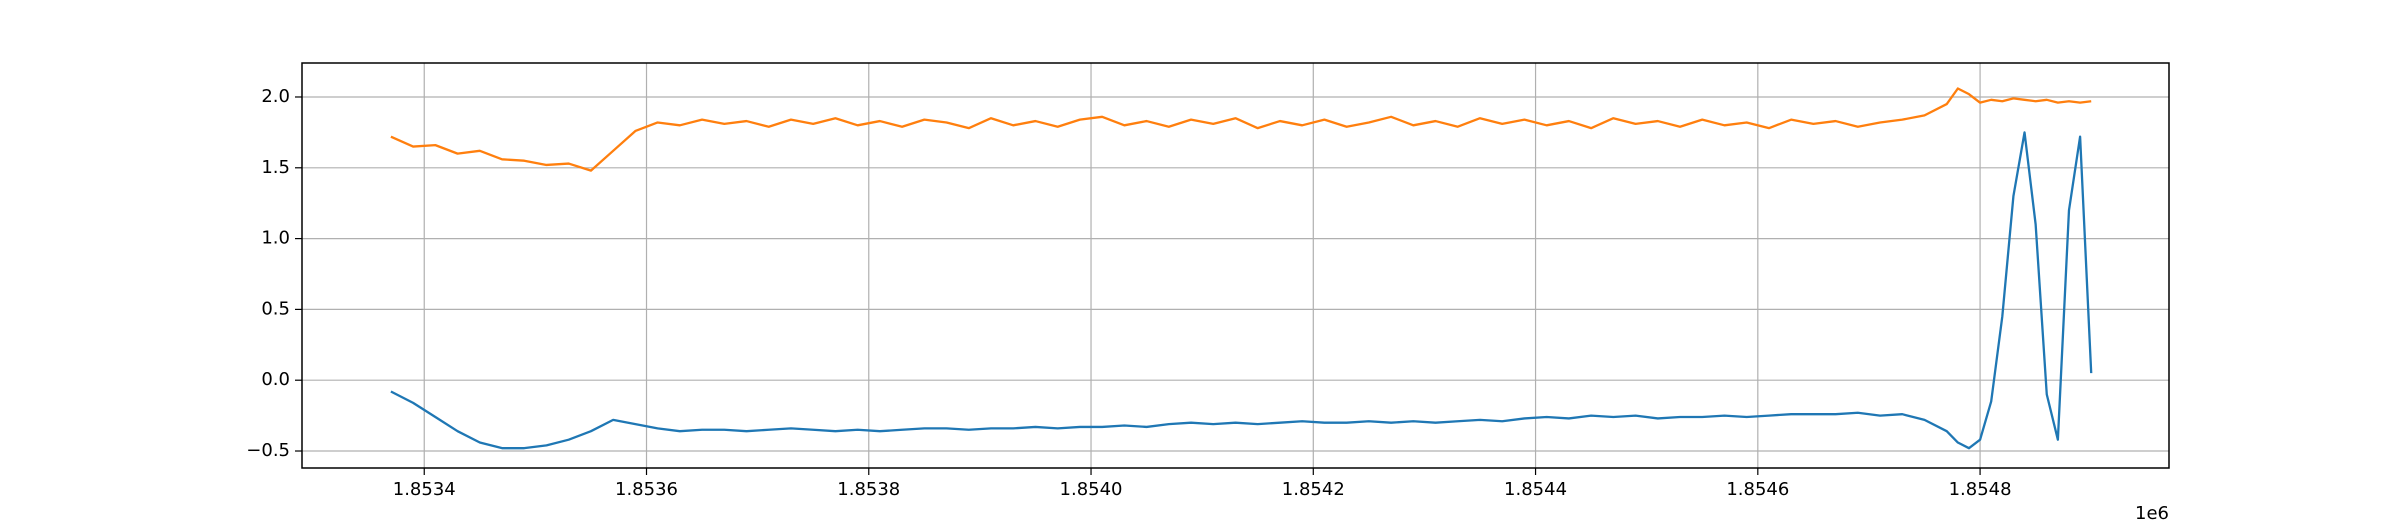 The image size is (2400, 525). I want to click on data-line, so click(1241, 129).